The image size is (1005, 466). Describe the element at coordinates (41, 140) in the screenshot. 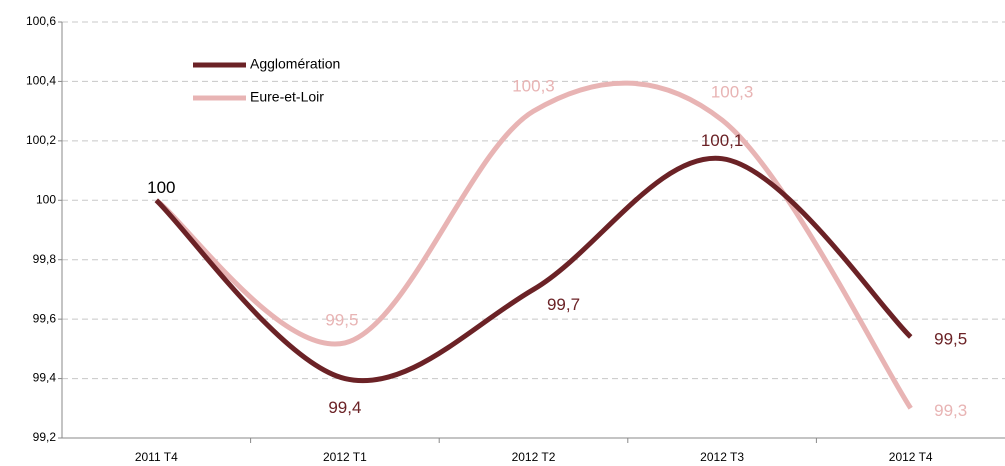

I see `y-tick-label: 100,2` at that location.